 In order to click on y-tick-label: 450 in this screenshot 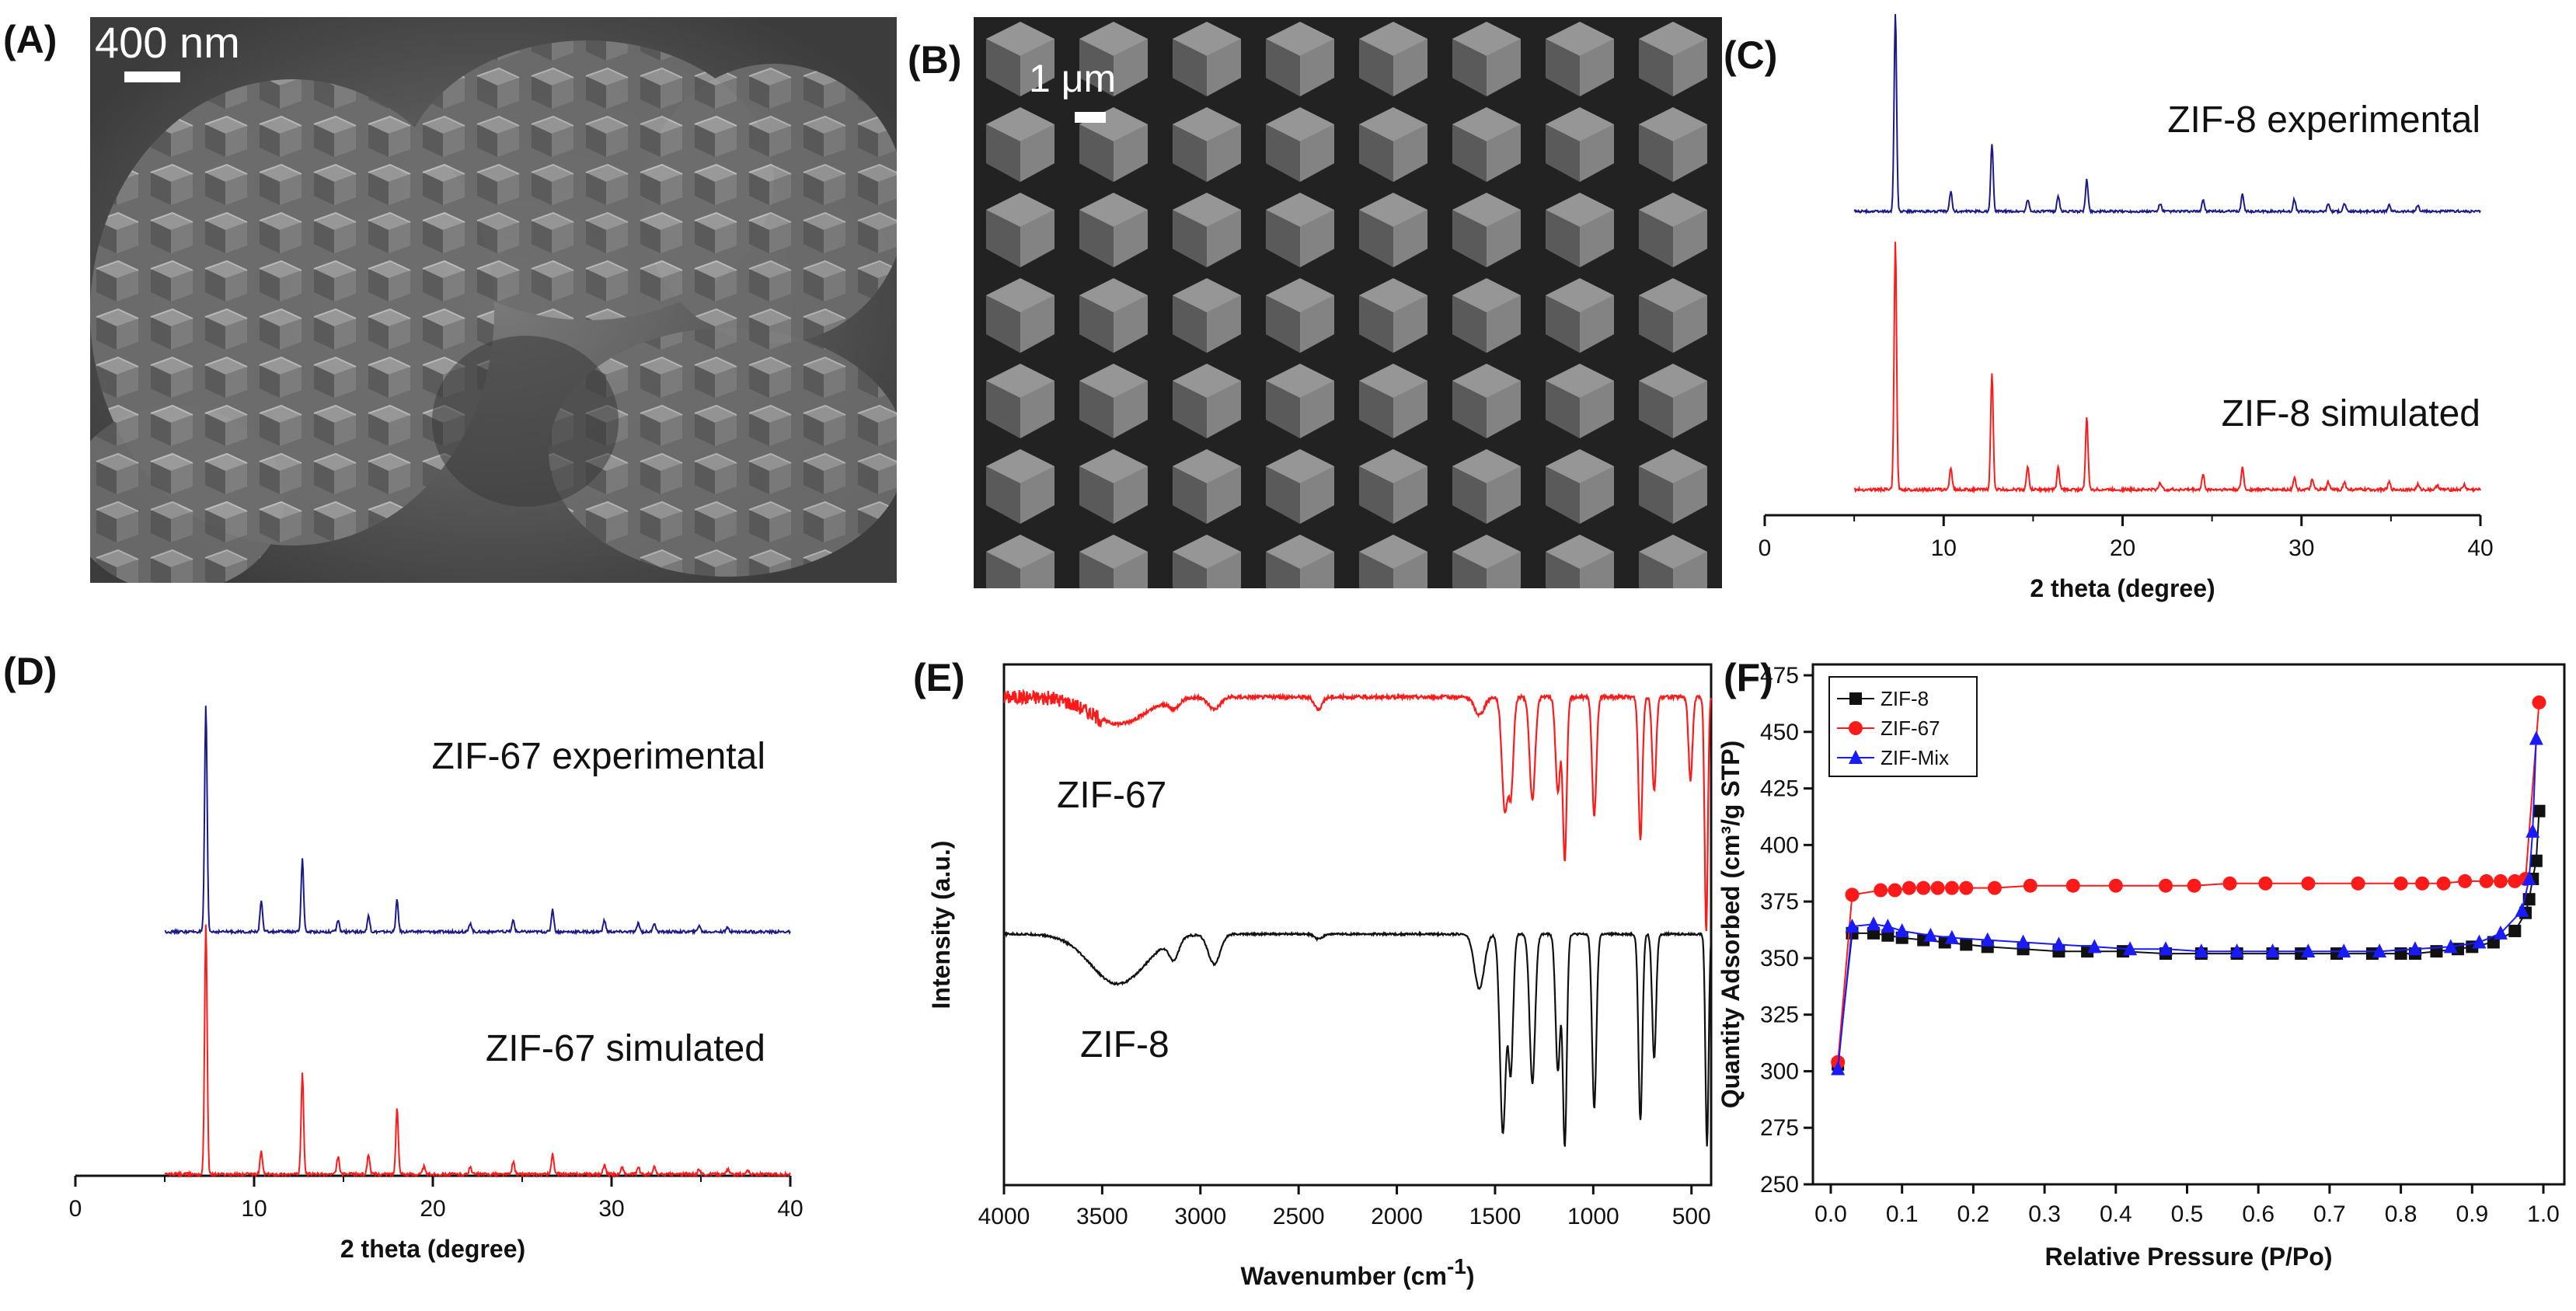, I will do `click(1779, 732)`.